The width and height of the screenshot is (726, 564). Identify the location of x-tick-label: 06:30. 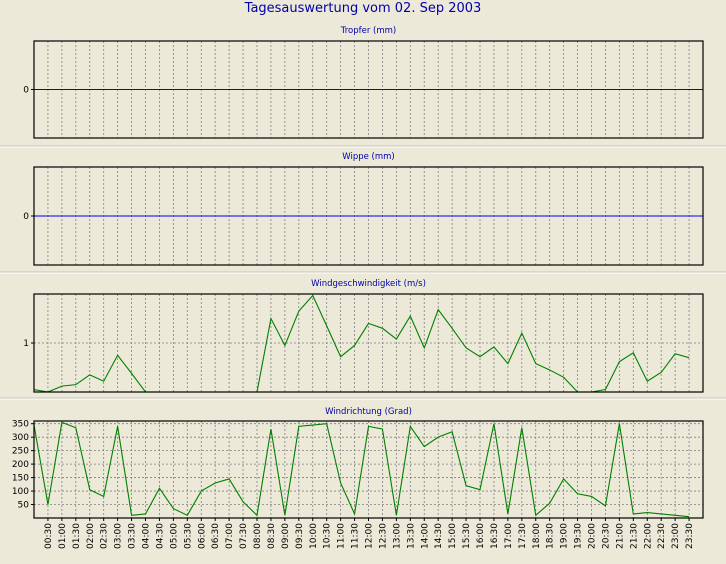
(216, 536).